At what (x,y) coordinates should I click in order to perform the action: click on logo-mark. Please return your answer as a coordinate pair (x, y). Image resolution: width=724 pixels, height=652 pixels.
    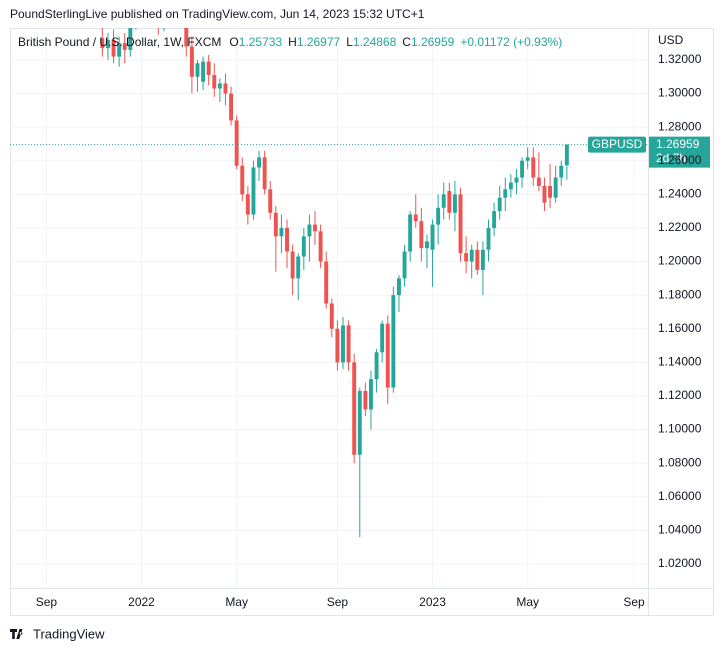
    Looking at the image, I should click on (16, 634).